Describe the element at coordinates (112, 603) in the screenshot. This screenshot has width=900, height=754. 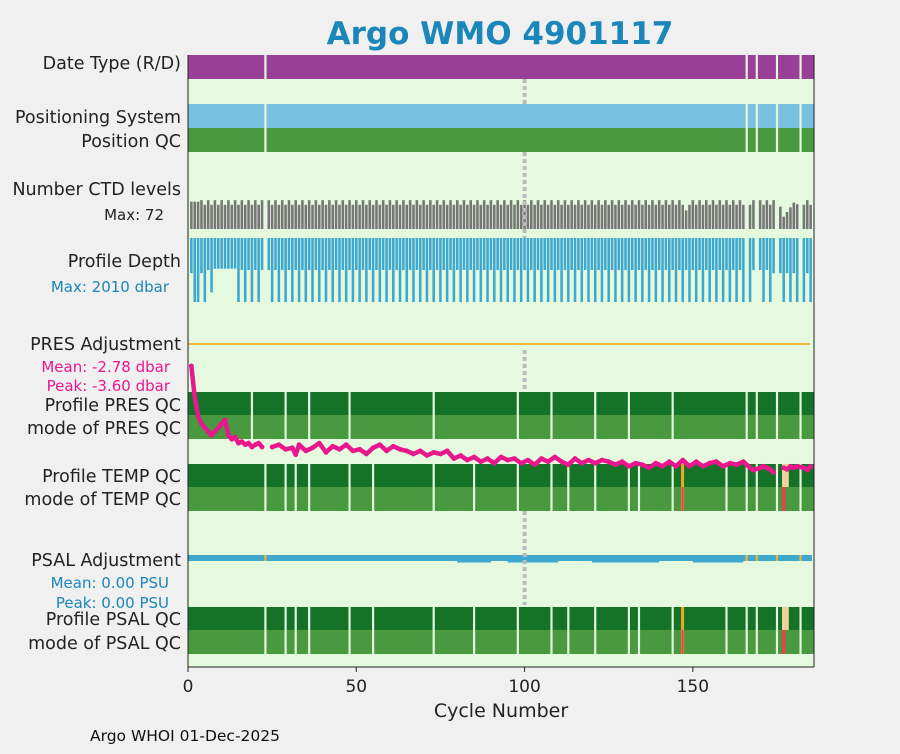
I see `psal-peak-annotation: Peak: 0.00 PSU` at that location.